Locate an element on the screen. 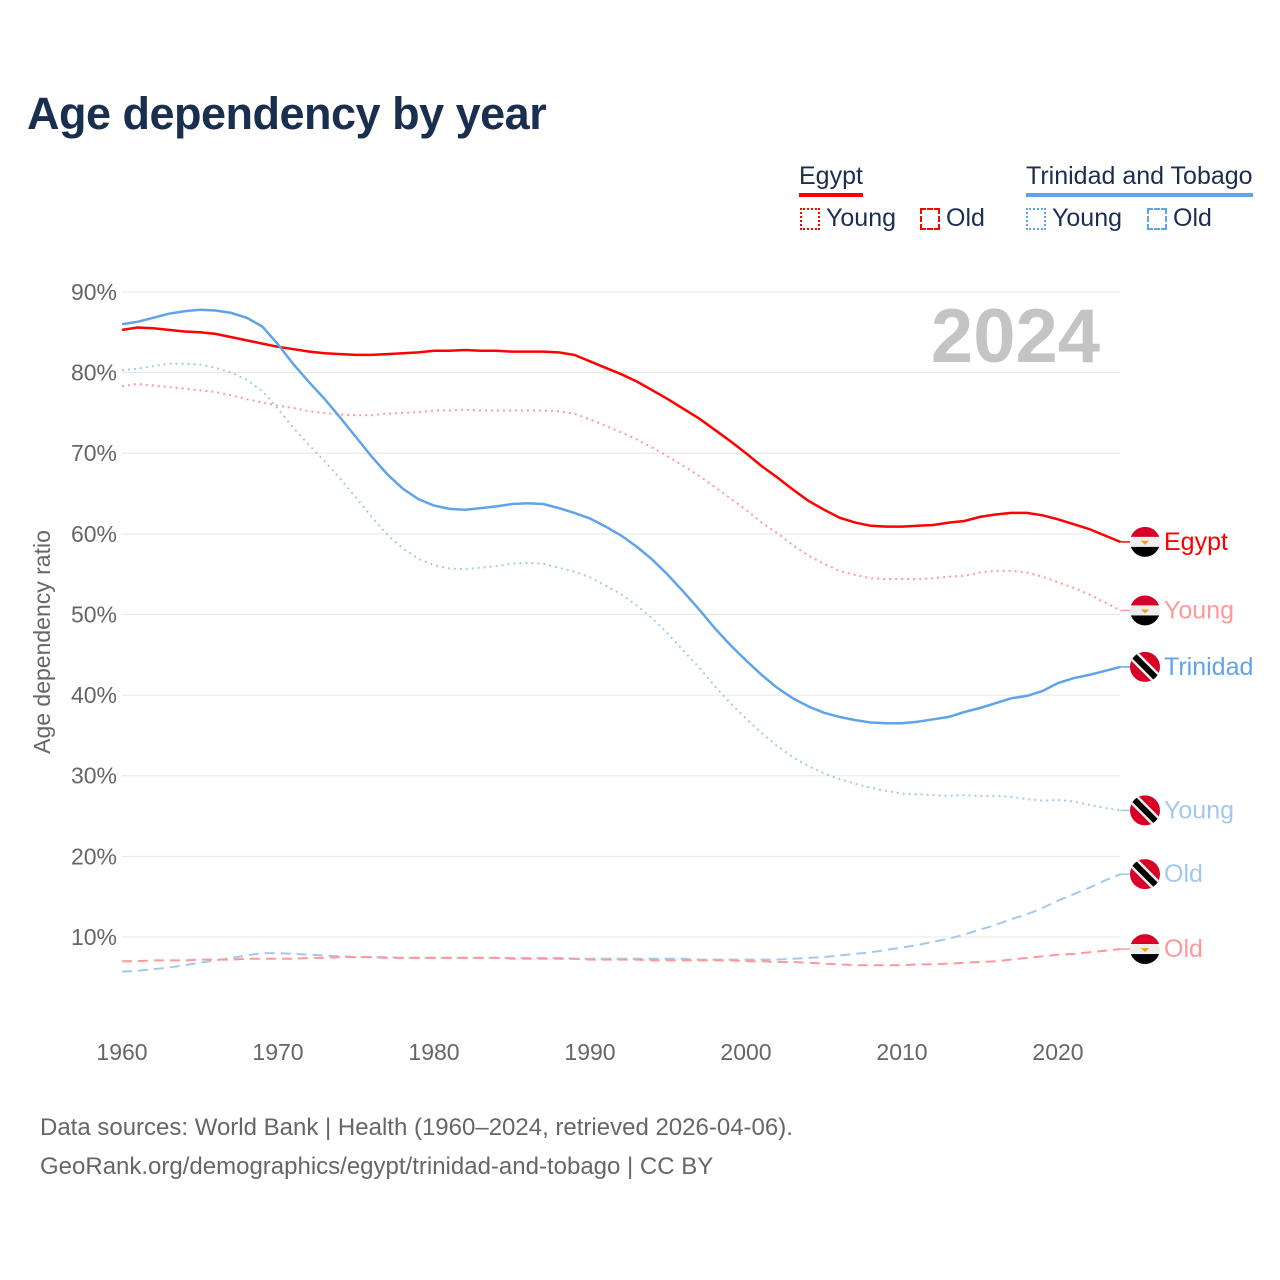 Image resolution: width=1280 pixels, height=1280 pixels. legend-egypt: Egypt is located at coordinates (831, 179).